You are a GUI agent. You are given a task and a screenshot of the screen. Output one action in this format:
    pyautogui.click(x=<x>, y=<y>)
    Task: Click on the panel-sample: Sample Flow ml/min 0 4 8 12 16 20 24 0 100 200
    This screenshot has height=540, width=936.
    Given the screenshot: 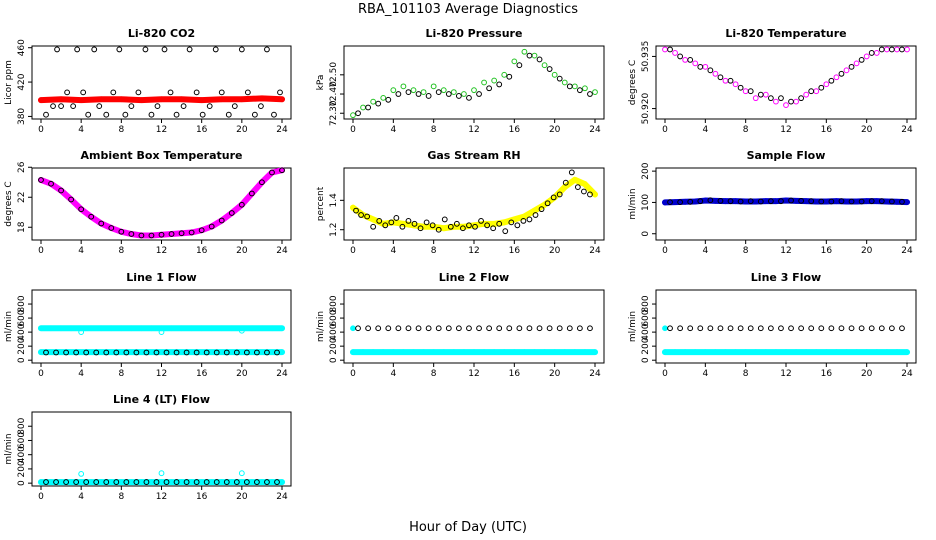 What is the action you would take?
    pyautogui.click(x=772, y=202)
    